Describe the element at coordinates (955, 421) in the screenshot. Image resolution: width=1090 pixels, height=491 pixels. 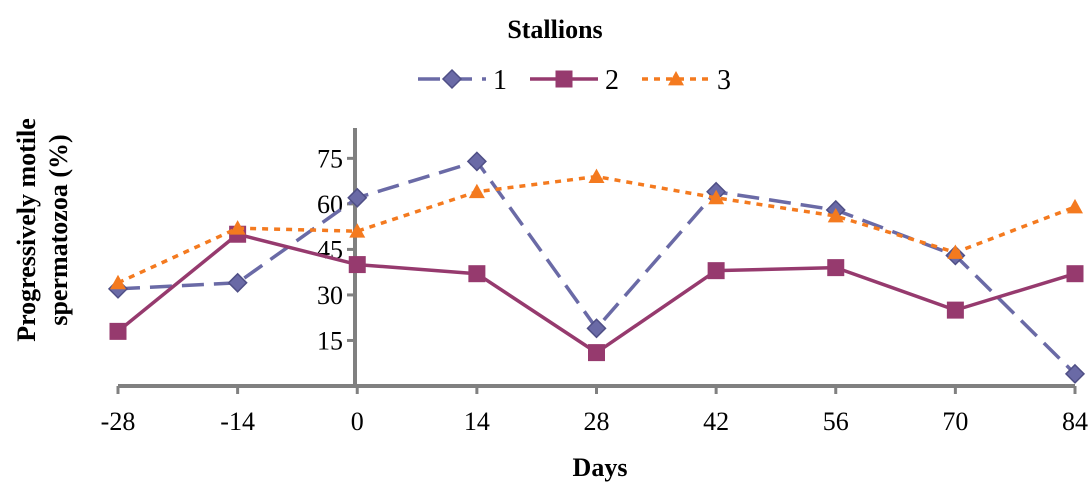
I see `x-tick-label: 70` at that location.